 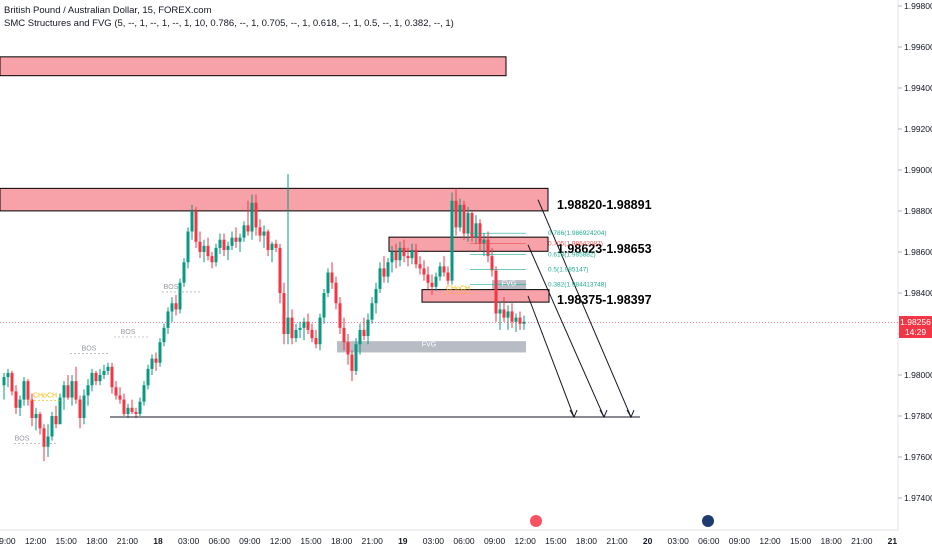 I want to click on structure-label: CHoCH, so click(x=458, y=289).